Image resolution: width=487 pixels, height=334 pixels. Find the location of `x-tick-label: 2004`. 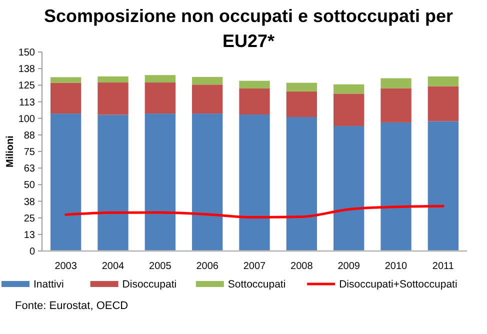

x-tick-label: 2004 is located at coordinates (113, 266).